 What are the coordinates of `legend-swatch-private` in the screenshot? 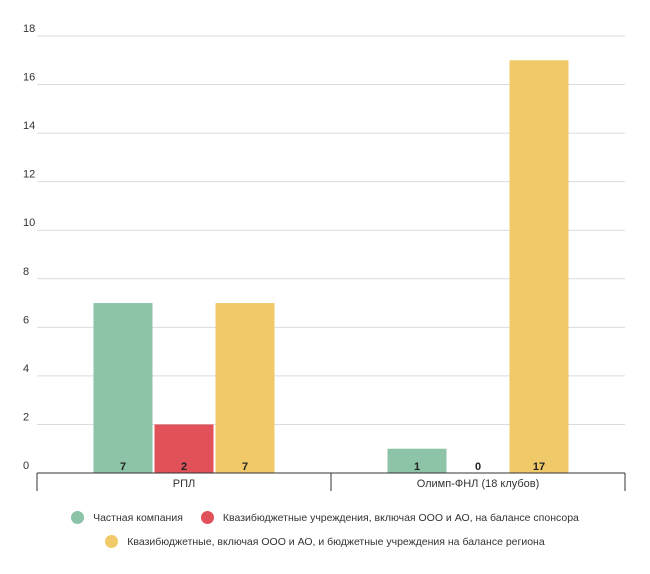 It's located at (78, 517).